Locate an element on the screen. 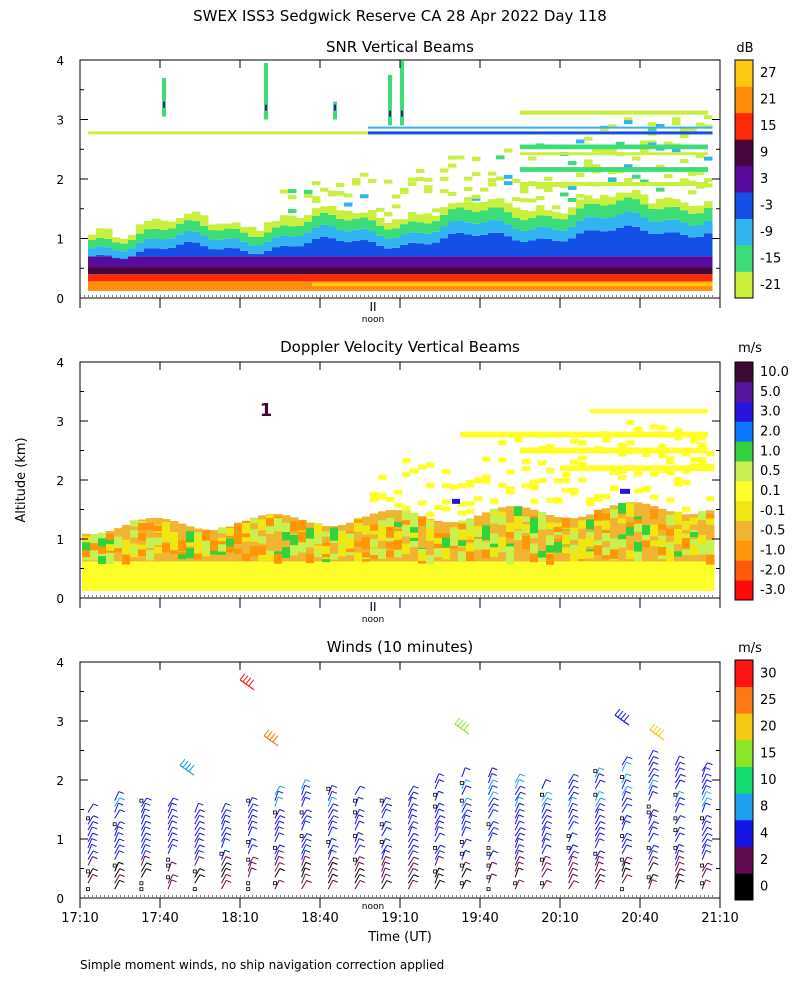  colorbar-label: 15 is located at coordinates (768, 126).